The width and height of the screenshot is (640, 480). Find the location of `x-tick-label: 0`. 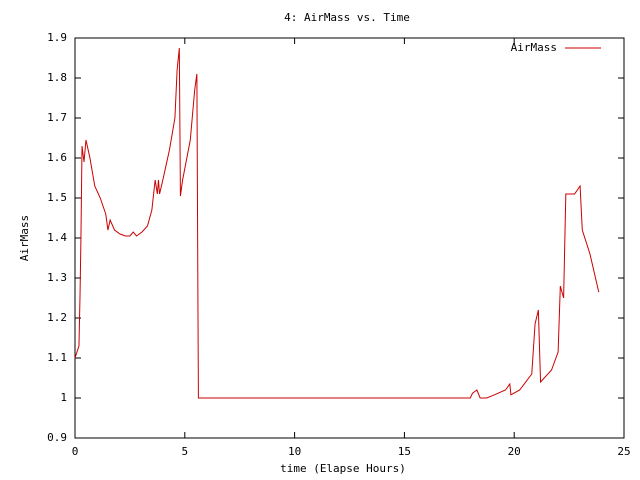

x-tick-label: 0 is located at coordinates (75, 451).